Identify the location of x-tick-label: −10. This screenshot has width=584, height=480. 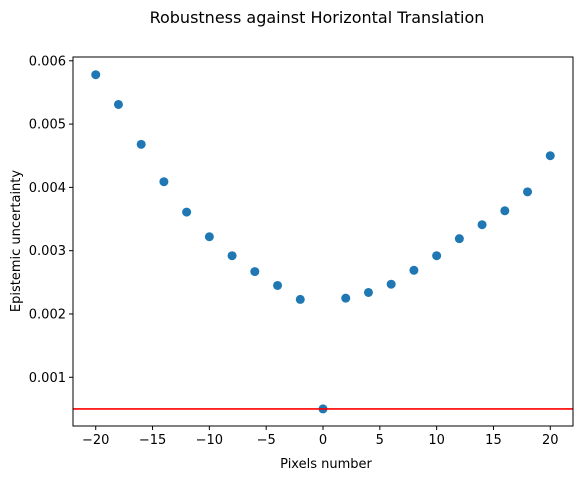
(209, 440).